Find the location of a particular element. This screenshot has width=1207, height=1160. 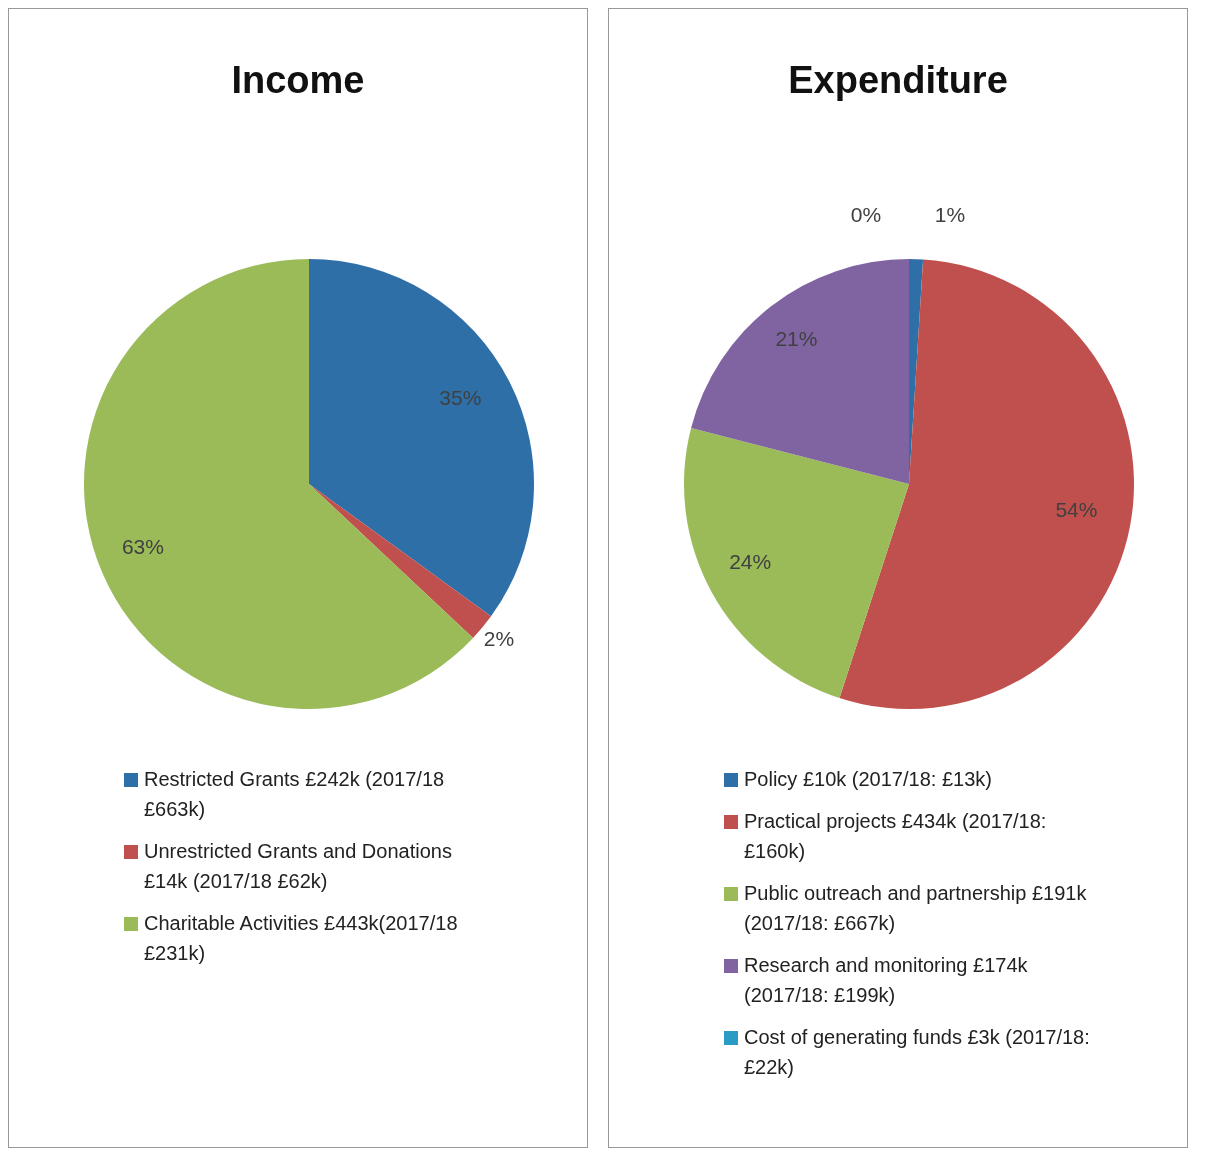

data-label: 35% is located at coordinates (460, 397).